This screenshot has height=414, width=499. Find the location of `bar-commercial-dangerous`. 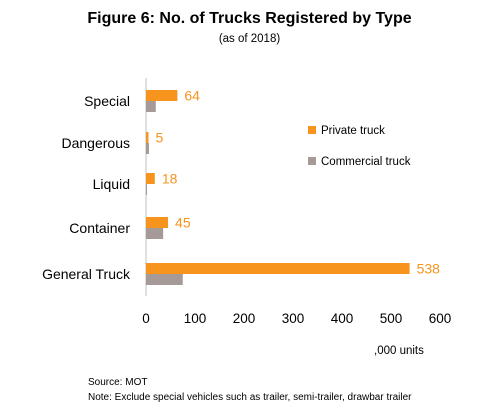

bar-commercial-dangerous is located at coordinates (147, 148).